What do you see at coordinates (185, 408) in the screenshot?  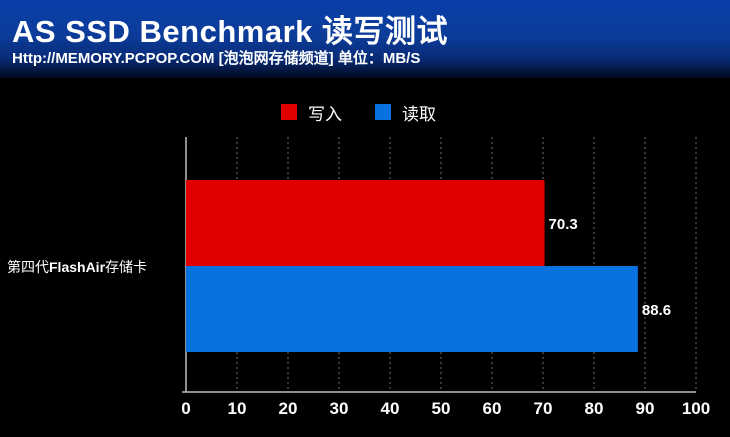 I see `x-tick-label: 0` at bounding box center [185, 408].